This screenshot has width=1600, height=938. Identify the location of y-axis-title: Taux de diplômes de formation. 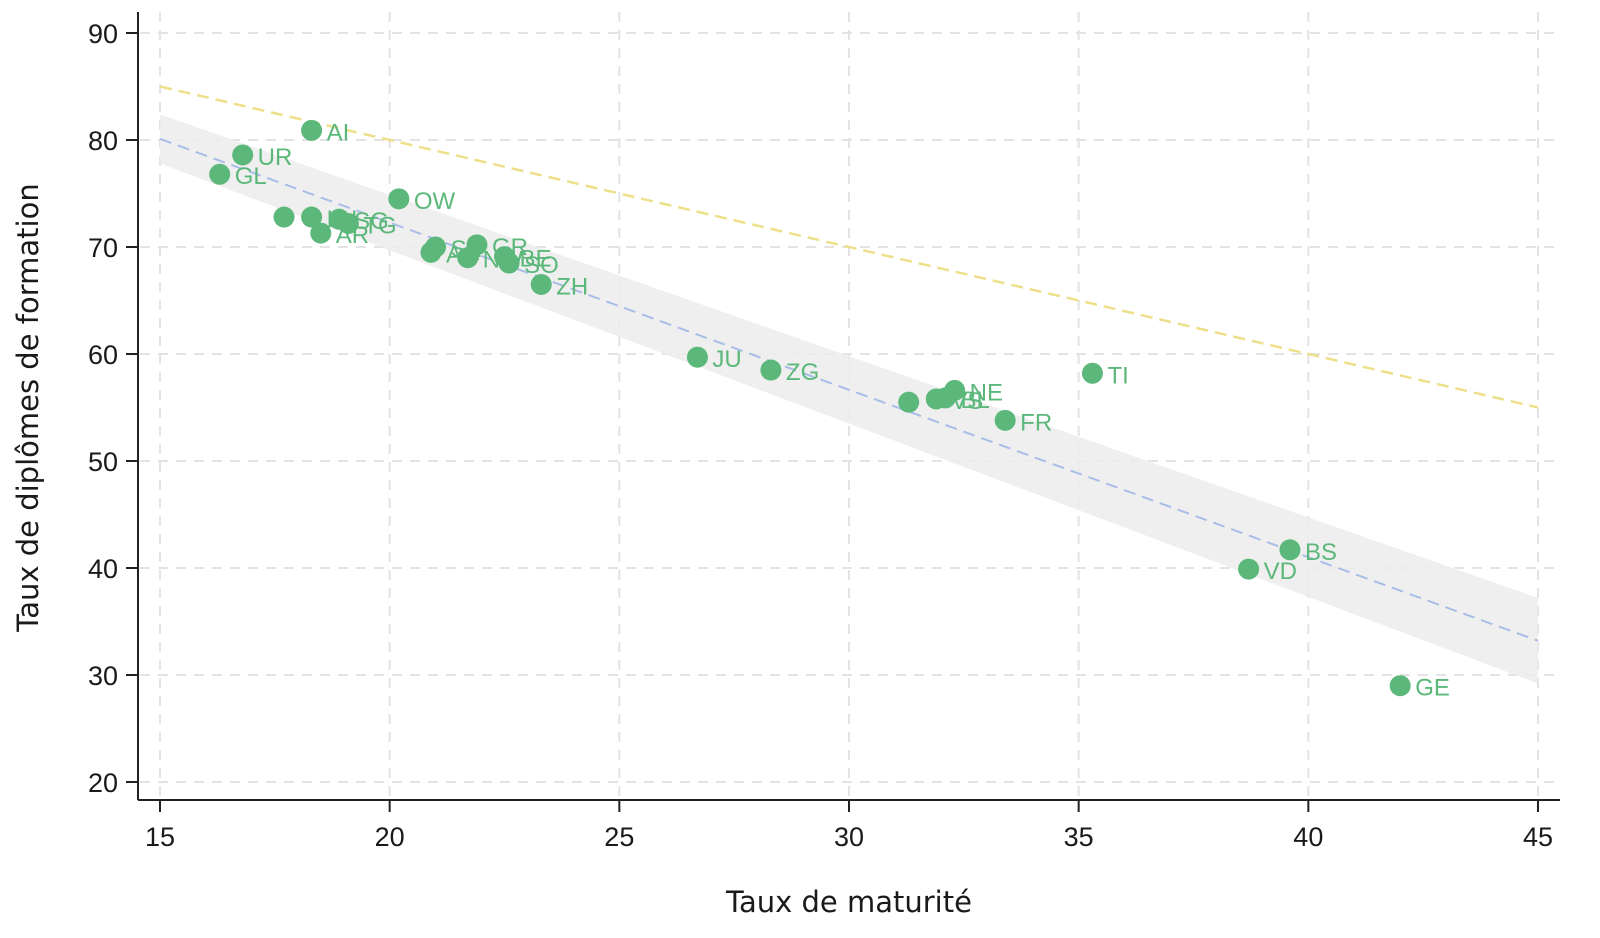
(28, 407).